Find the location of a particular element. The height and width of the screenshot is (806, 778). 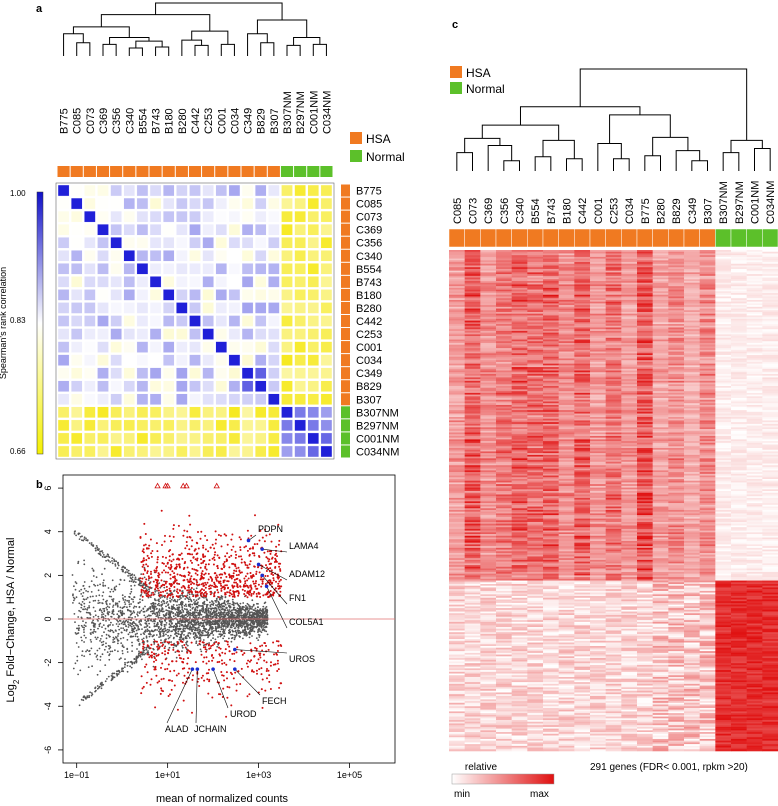

y-tick-label: 0 is located at coordinates (48, 618).